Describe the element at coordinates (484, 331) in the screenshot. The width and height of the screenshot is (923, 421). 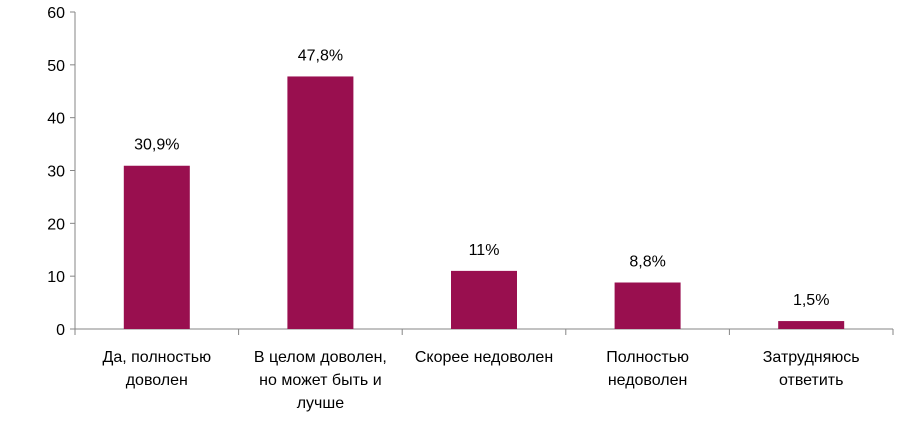
I see `x-axis` at that location.